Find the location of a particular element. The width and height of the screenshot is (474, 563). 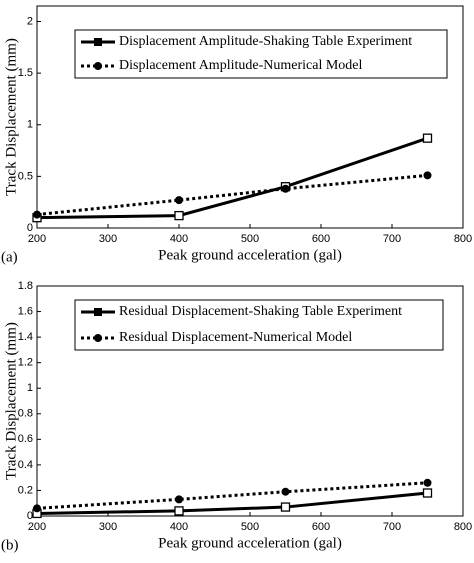

legend-label: Residual Displacement-Numerical Model is located at coordinates (235, 337).